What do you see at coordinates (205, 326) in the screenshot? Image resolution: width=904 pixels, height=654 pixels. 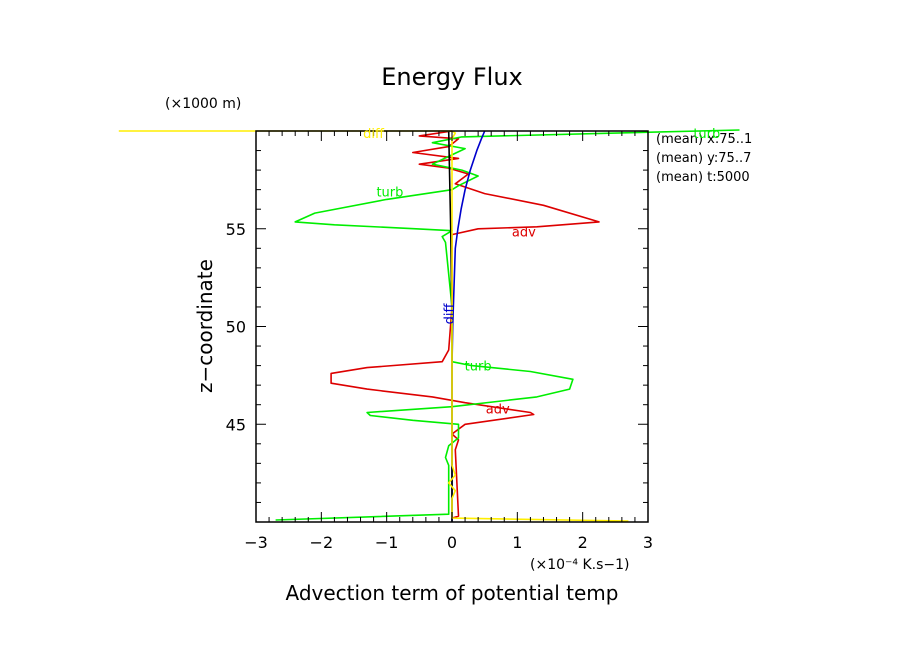 I see `y-axis-label: z−coordinate` at bounding box center [205, 326].